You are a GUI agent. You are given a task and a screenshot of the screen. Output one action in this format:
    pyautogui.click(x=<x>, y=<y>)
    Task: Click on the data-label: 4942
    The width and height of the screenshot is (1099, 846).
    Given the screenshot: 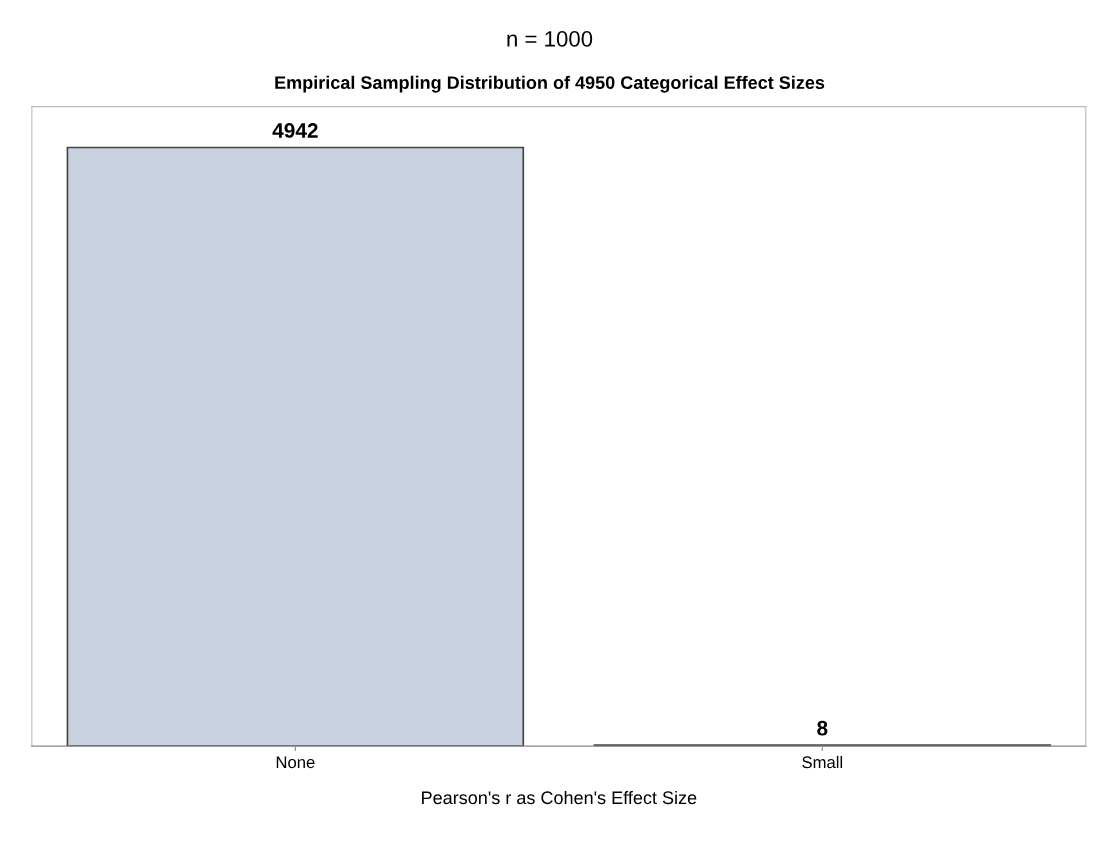 What is the action you would take?
    pyautogui.click(x=295, y=130)
    